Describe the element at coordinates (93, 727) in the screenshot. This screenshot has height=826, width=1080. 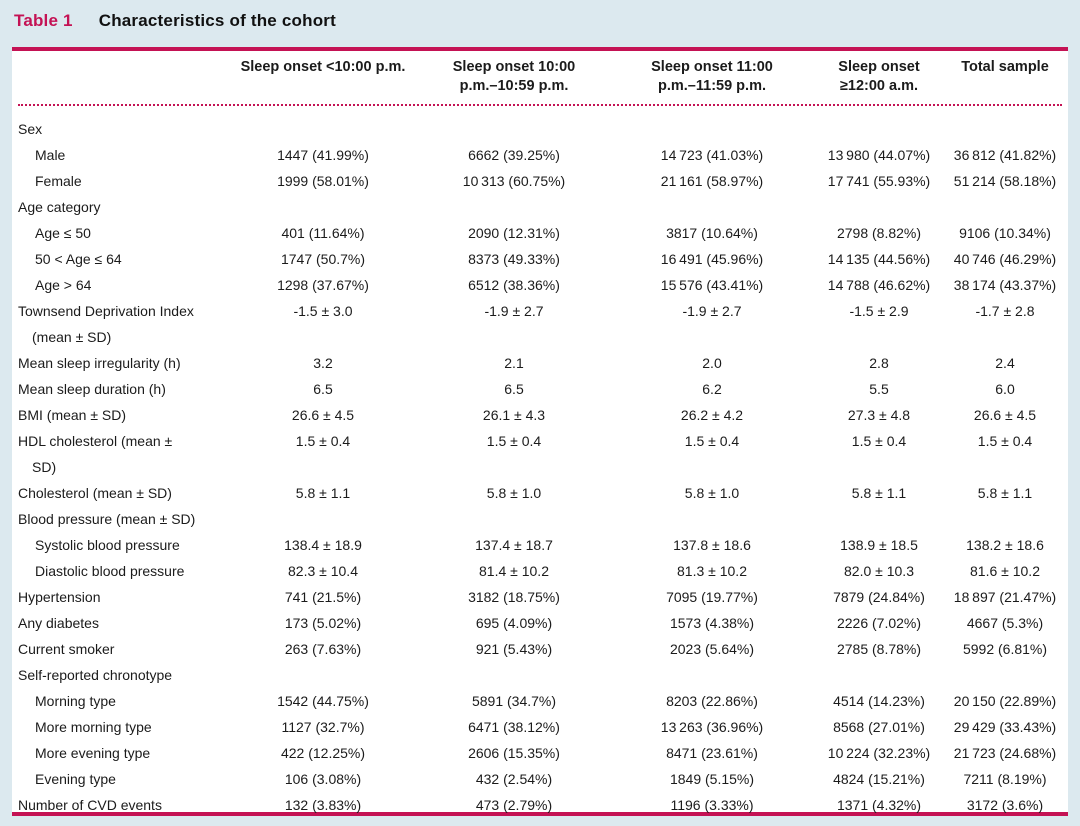
I see `row-label: More morning type` at that location.